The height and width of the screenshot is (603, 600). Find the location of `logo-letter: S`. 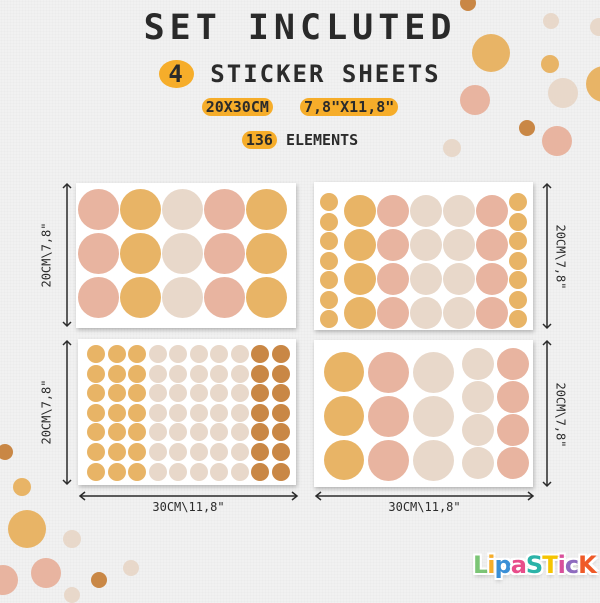

logo-letter: S is located at coordinates (534, 565).